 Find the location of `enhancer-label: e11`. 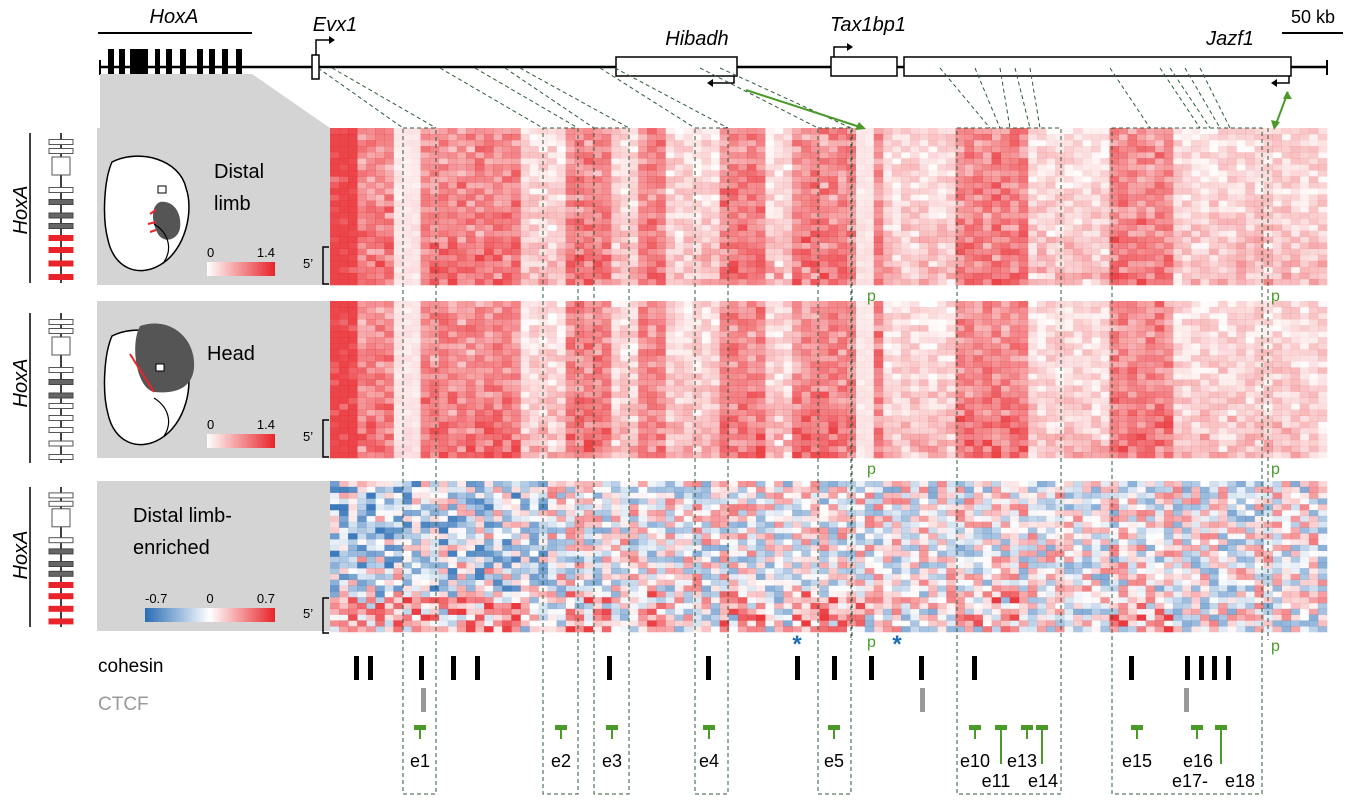

enhancer-label: e11 is located at coordinates (996, 781).